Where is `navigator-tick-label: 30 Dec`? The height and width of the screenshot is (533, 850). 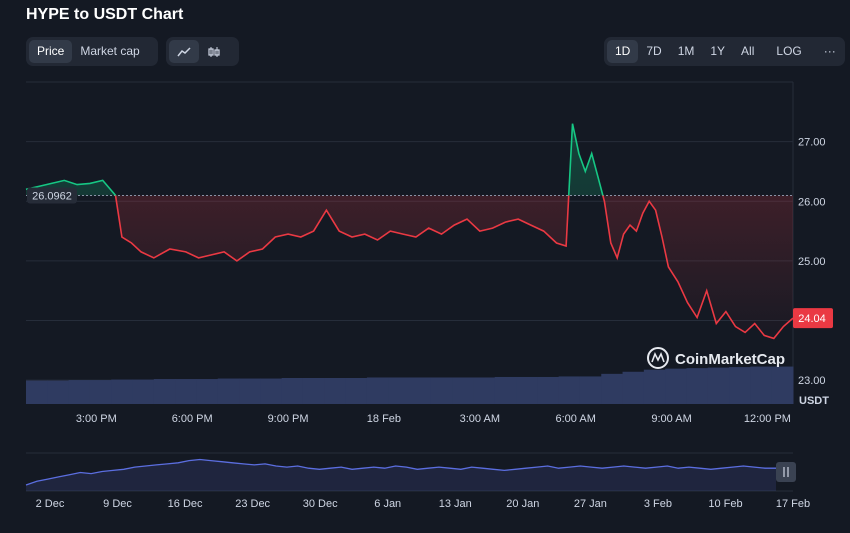
navigator-tick-label: 30 Dec is located at coordinates (320, 504).